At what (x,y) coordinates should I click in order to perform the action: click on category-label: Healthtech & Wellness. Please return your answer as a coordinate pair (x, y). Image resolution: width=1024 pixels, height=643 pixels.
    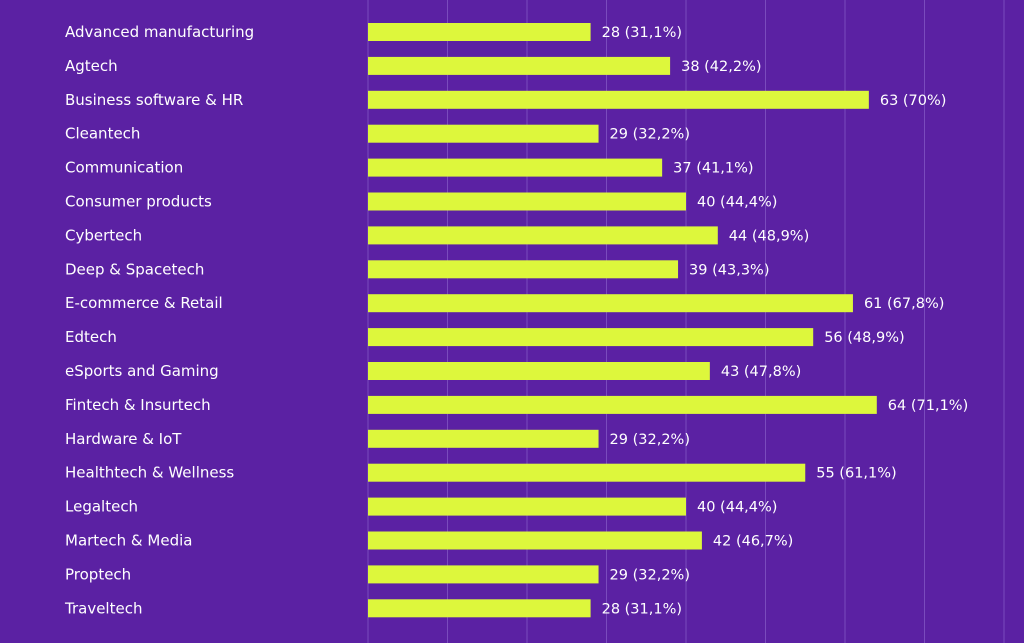
    Looking at the image, I should click on (149, 473).